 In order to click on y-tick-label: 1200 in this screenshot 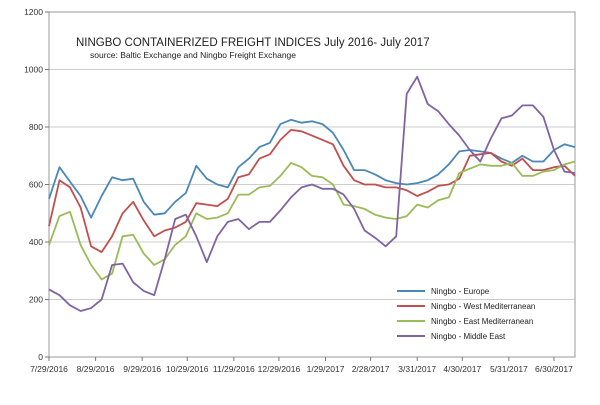, I will do `click(33, 12)`.